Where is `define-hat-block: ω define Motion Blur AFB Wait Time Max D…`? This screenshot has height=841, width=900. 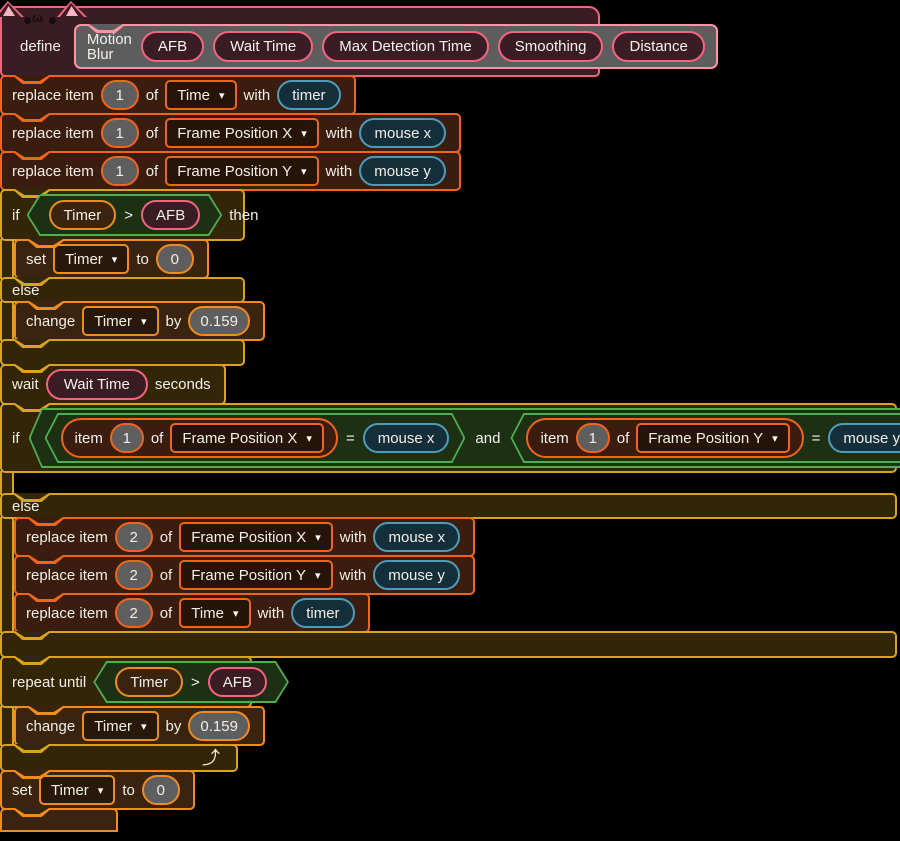 define-hat-block: ω define Motion Blur AFB Wait Time Max D… is located at coordinates (359, 39).